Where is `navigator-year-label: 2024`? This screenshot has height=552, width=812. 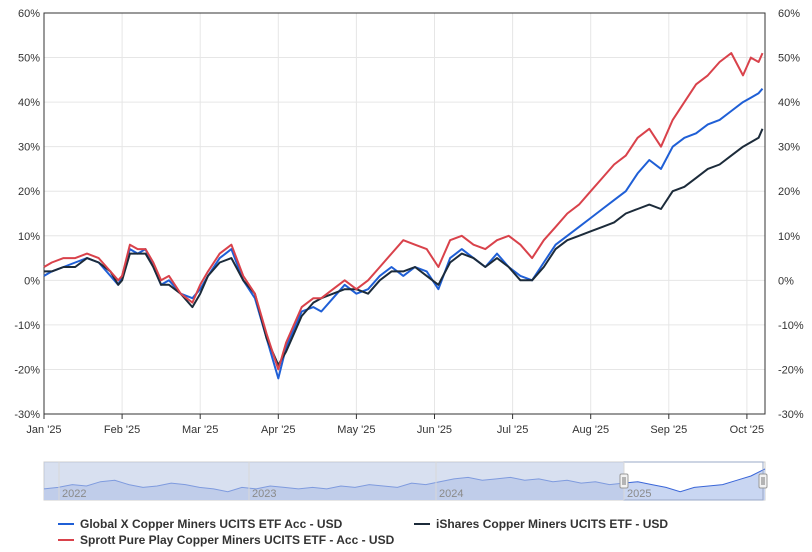 navigator-year-label: 2024 is located at coordinates (451, 494).